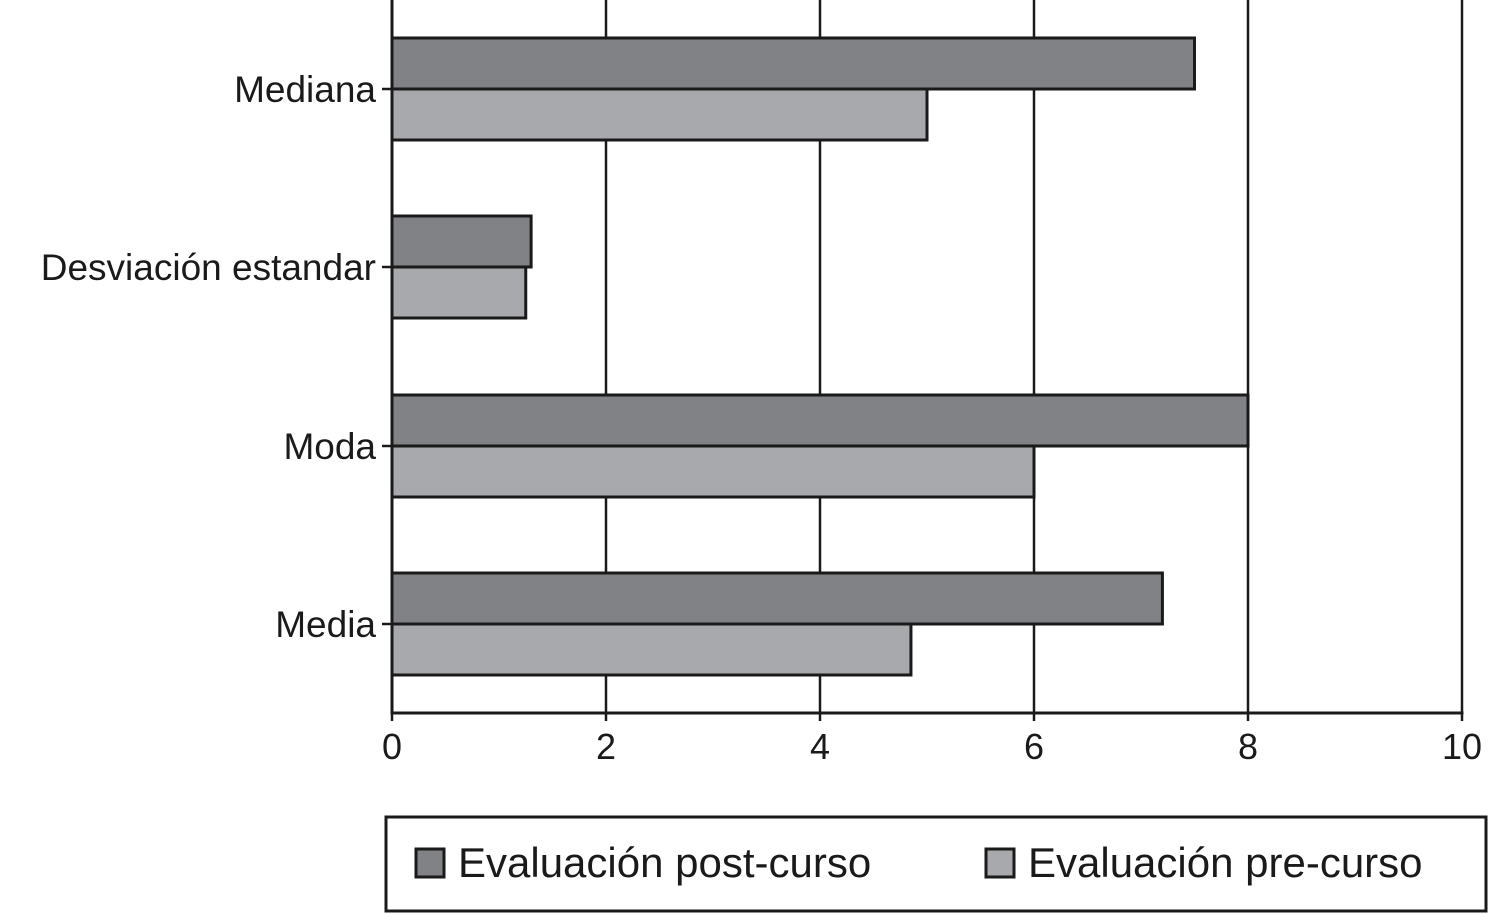 The height and width of the screenshot is (918, 1489). I want to click on legend-label-pre: Evaluación pre-curso, so click(1225, 862).